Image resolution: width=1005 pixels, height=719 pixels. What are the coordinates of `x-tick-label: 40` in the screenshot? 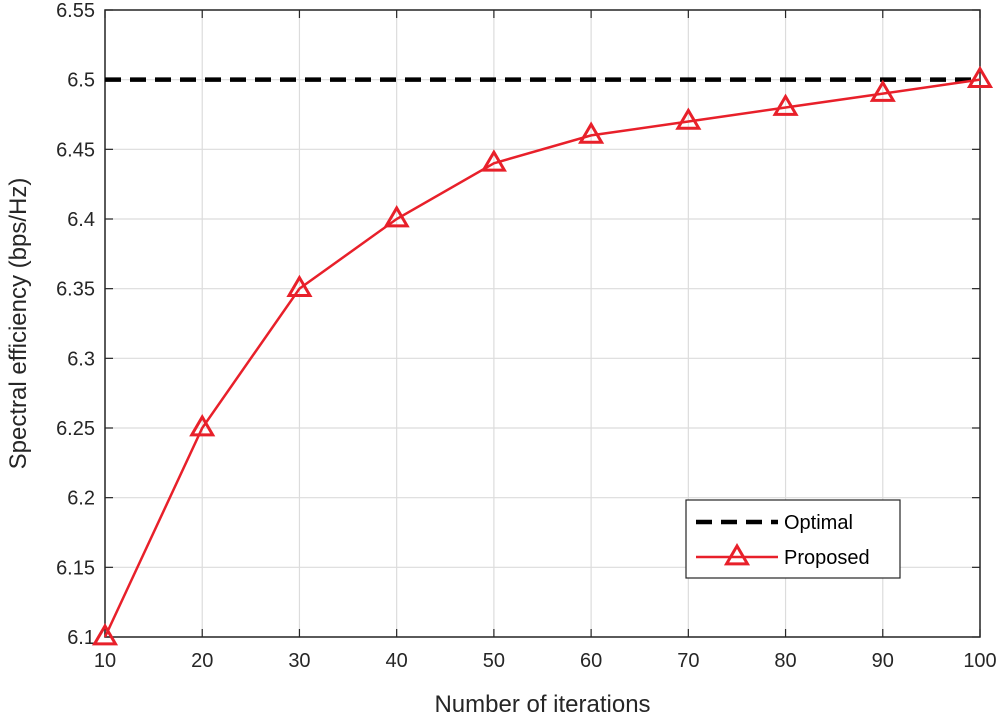 It's located at (397, 661).